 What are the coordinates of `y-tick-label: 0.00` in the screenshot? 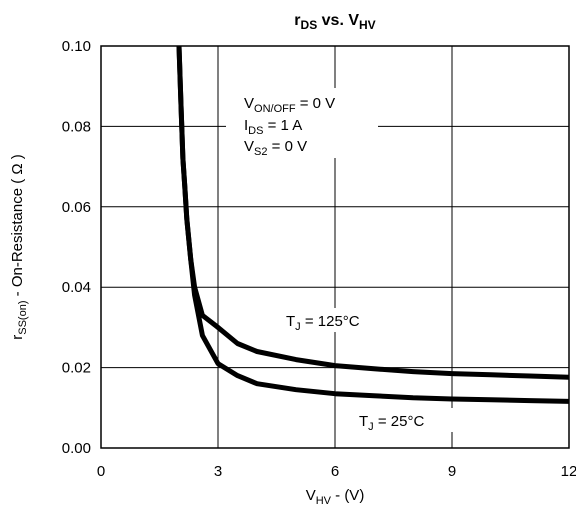 It's located at (76, 448).